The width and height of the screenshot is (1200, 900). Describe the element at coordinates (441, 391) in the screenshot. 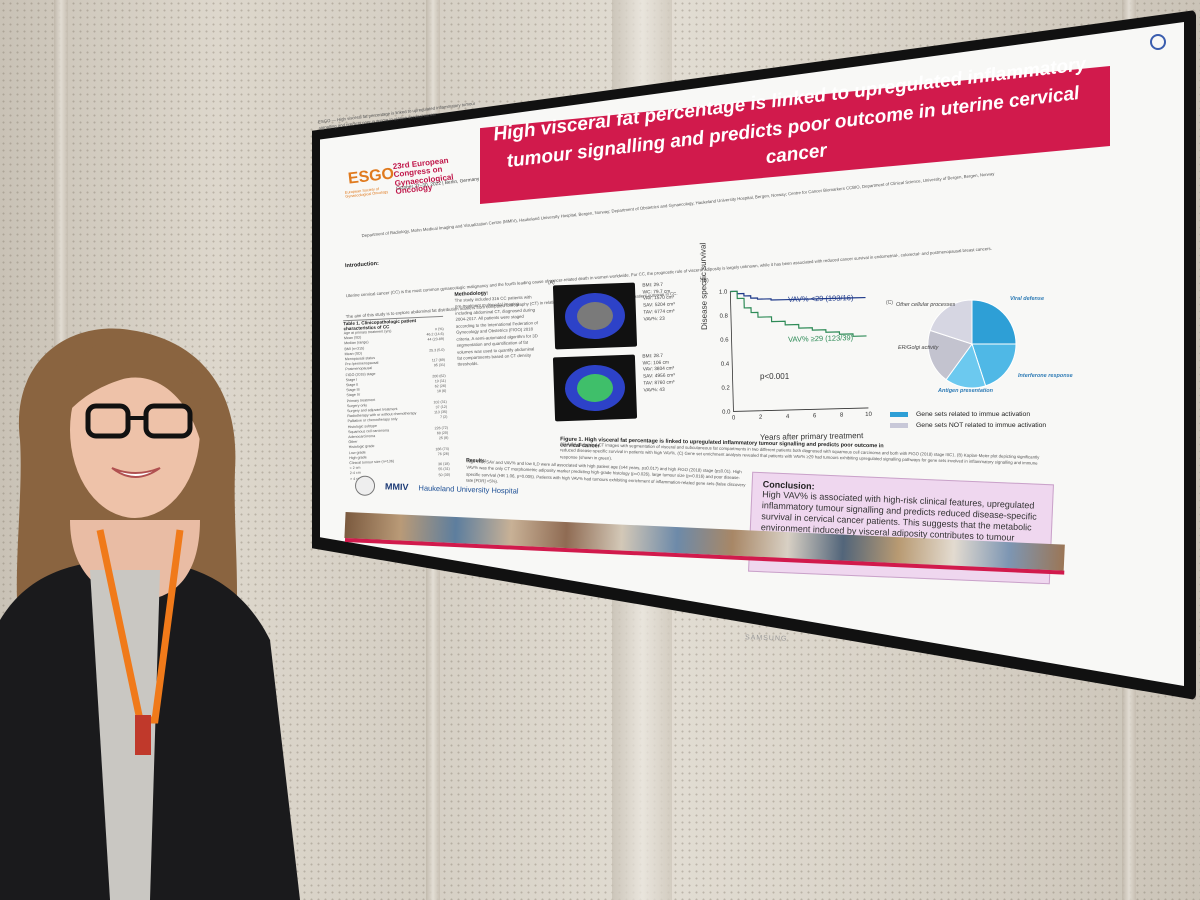

I see `table-cell-value: 18 (6)` at that location.